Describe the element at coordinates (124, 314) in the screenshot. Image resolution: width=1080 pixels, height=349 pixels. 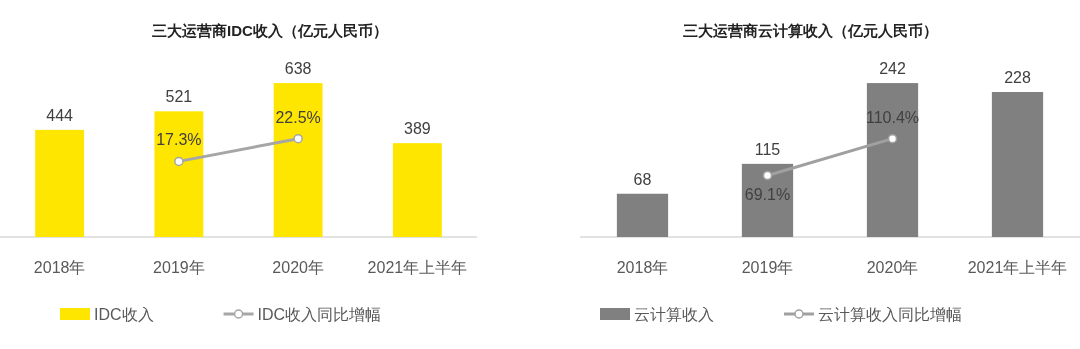
I see `legend-label: IDC收入` at that location.